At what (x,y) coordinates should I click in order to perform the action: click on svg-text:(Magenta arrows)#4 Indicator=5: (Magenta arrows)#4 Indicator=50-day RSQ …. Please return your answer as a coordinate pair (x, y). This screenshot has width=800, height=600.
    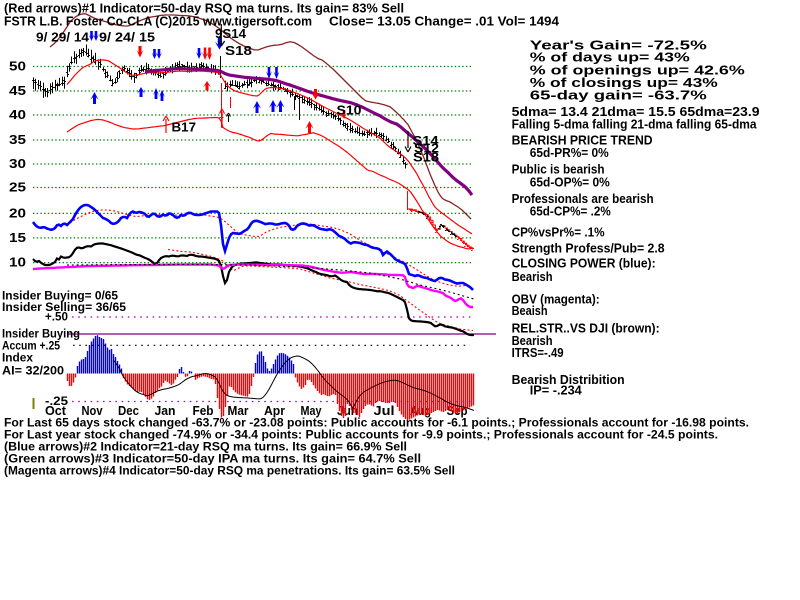
    Looking at the image, I should click on (229, 471).